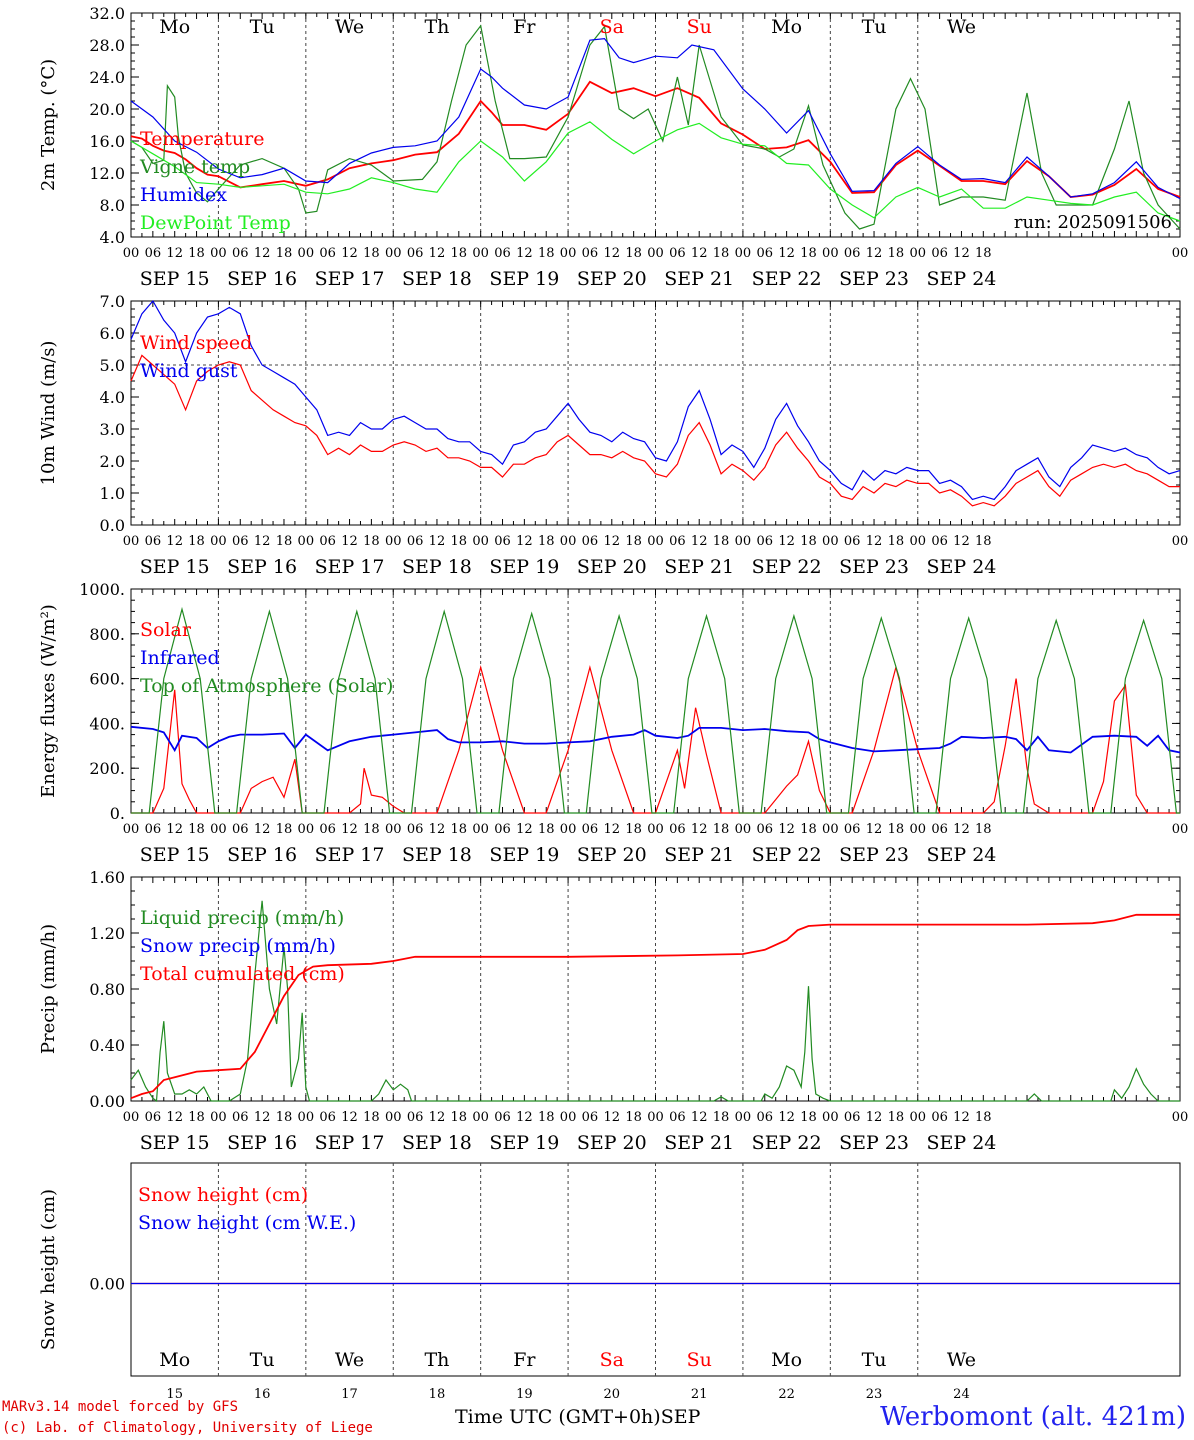 This screenshot has height=1440, width=1194. Describe the element at coordinates (699, 1393) in the screenshot. I see `day-number-label: 21` at that location.